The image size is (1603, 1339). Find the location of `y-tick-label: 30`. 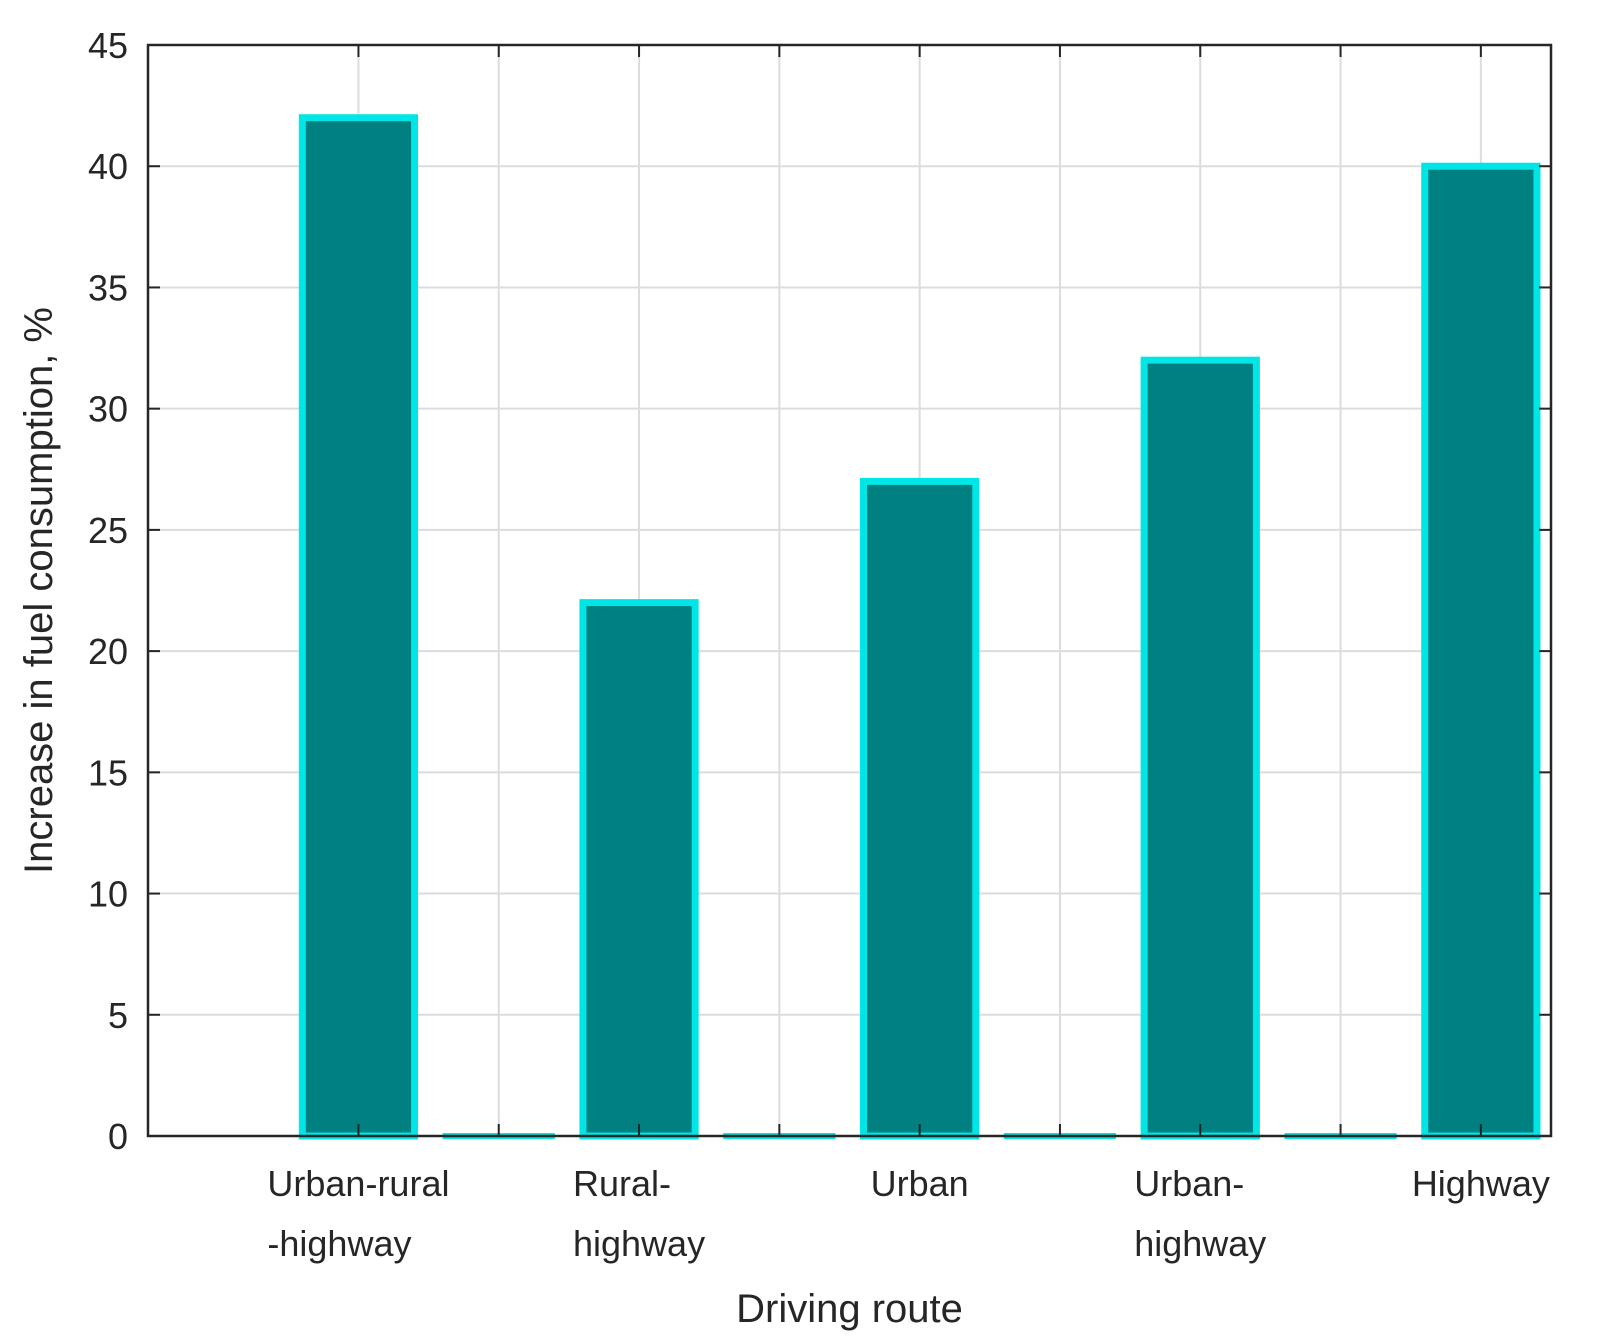

y-tick-label: 30 is located at coordinates (108, 409).